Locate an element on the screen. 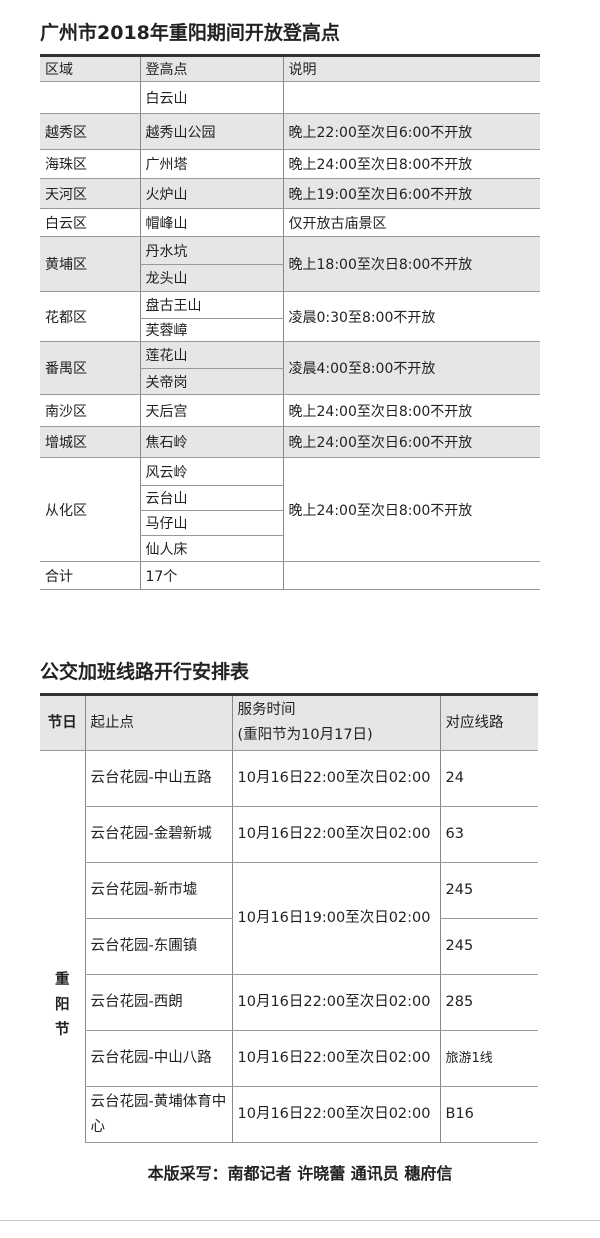 Image resolution: width=600 pixels, height=1238 pixels. table-row: 云台花园-金碧新城 10月16日22:00至次日02:00 63 is located at coordinates (289, 834).